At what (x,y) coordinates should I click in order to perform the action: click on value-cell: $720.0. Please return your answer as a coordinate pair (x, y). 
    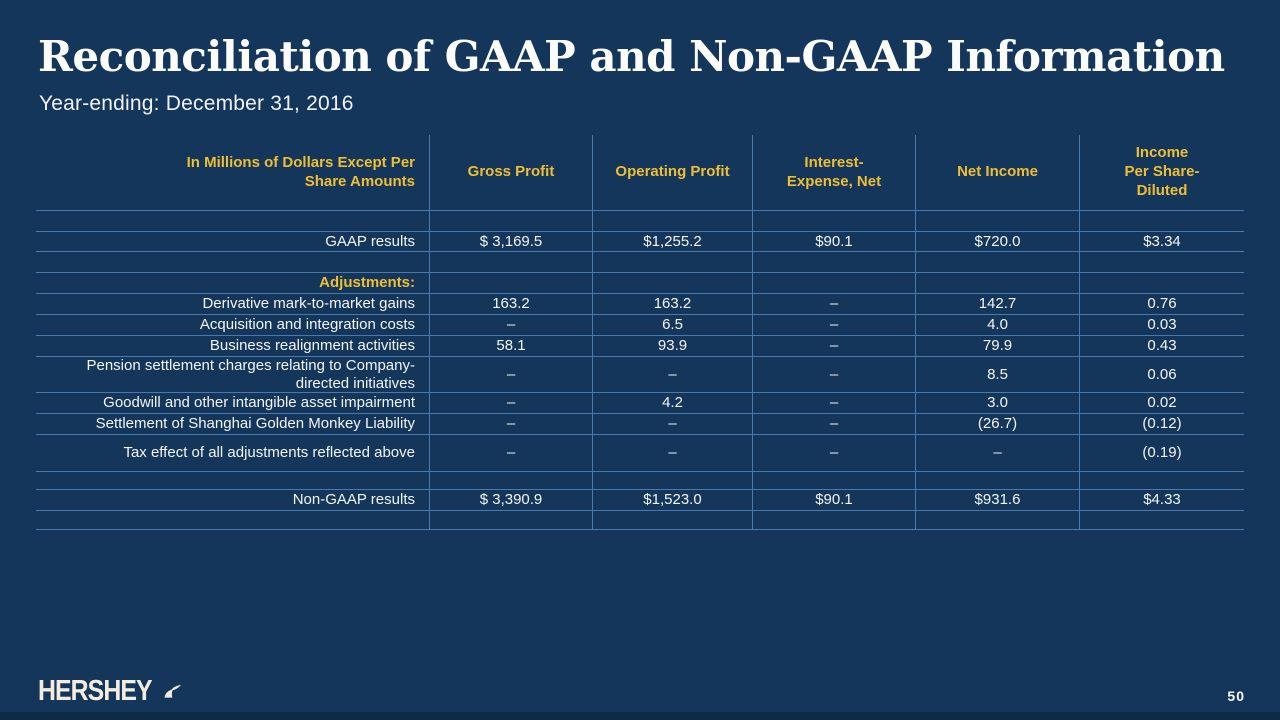
    Looking at the image, I should click on (998, 241).